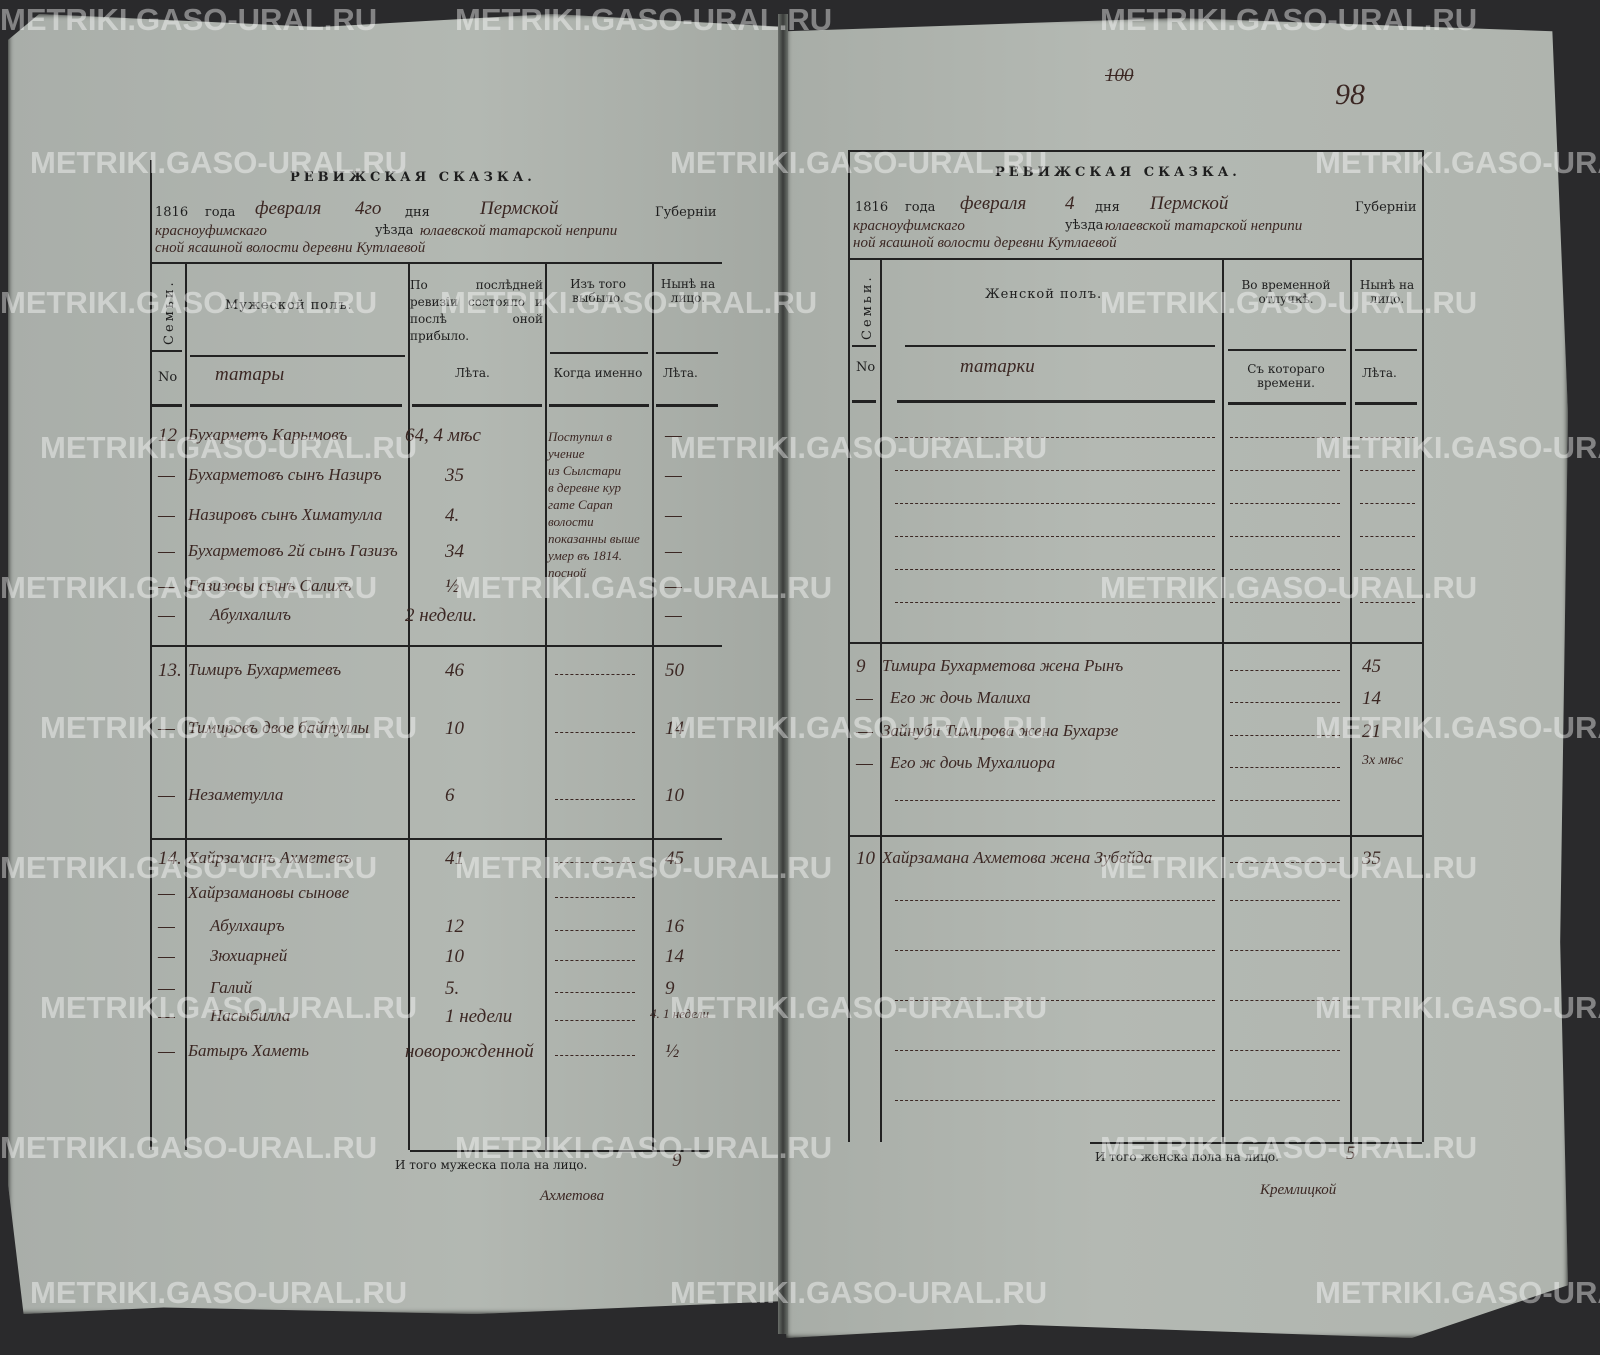 The height and width of the screenshot is (1355, 1600). I want to click on province-label: Губернiи, so click(1386, 207).